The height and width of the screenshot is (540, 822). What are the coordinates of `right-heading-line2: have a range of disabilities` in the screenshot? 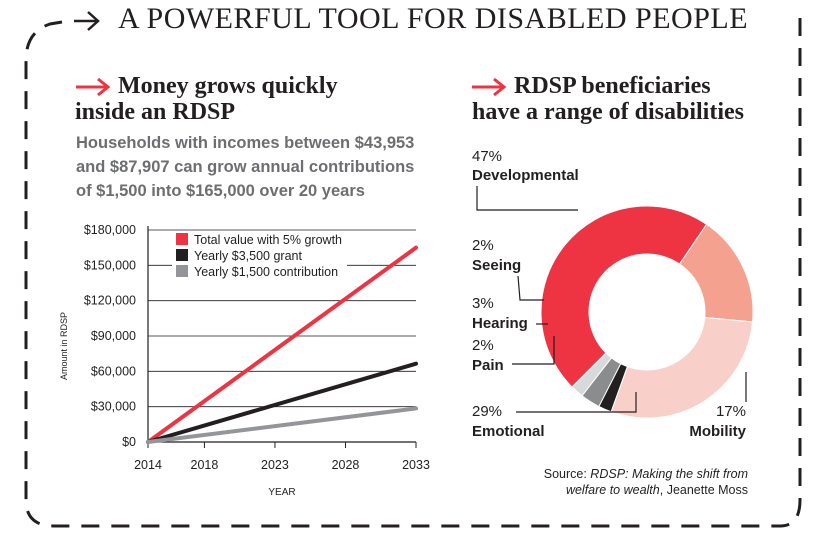 It's located at (608, 112).